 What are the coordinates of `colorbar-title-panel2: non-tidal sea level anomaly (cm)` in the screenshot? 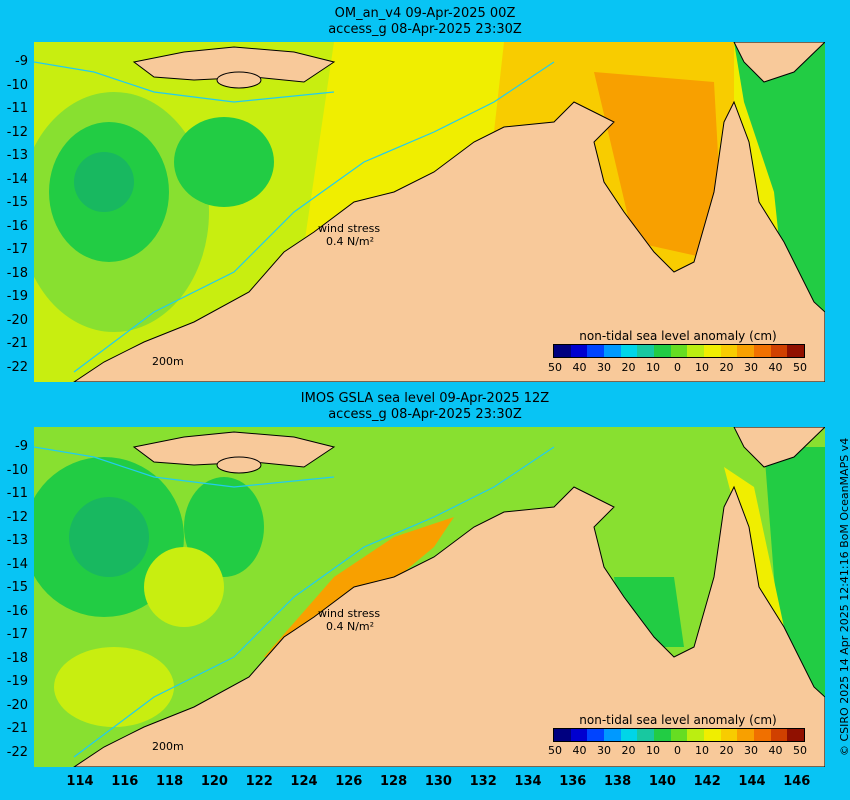 It's located at (678, 720).